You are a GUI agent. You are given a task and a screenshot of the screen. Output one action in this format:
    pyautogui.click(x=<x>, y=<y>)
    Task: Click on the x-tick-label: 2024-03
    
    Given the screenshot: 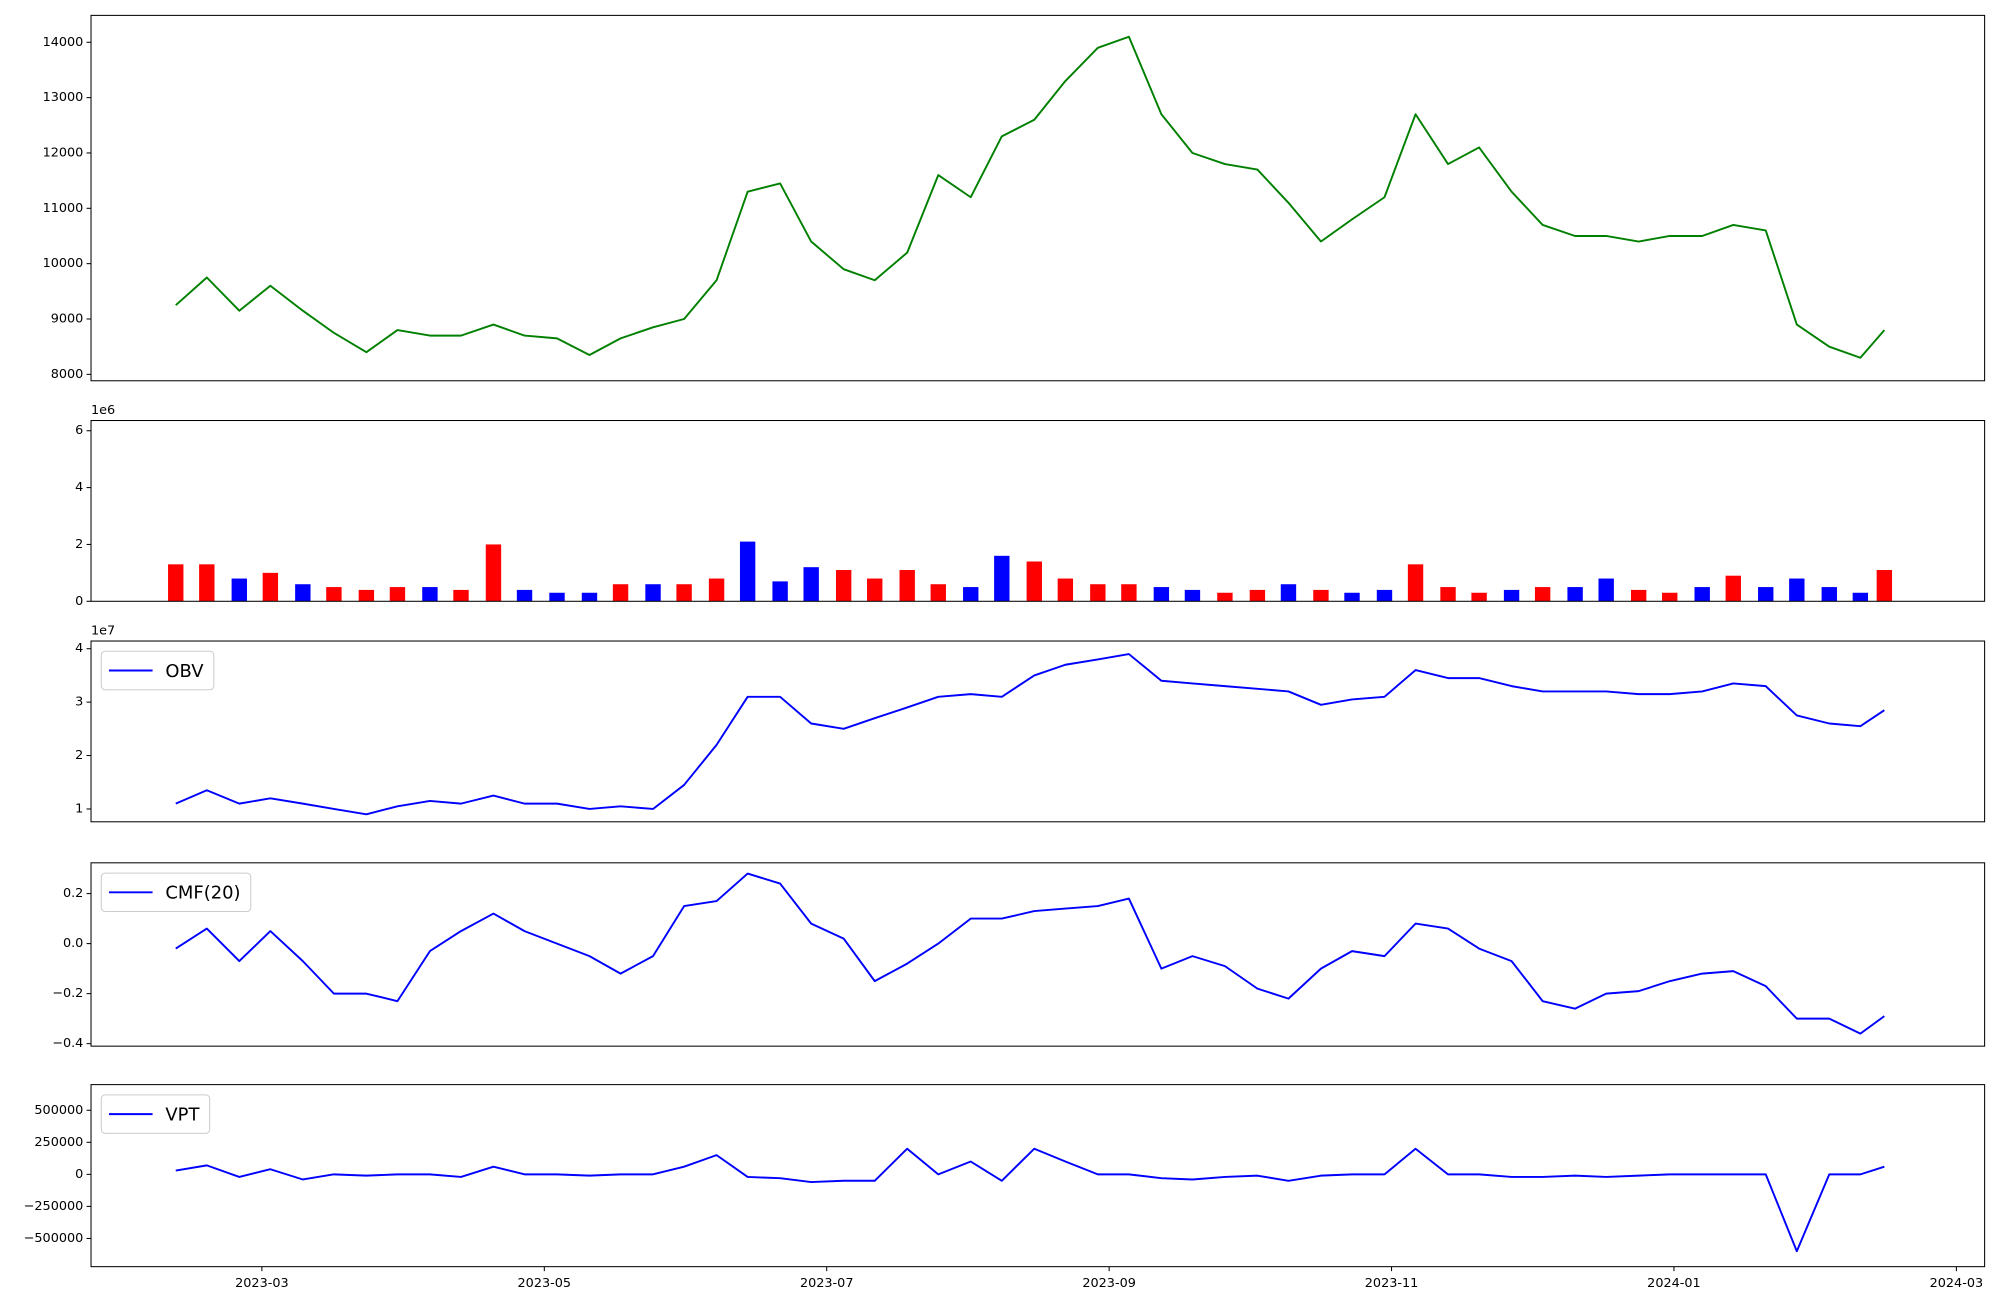 What is the action you would take?
    pyautogui.click(x=1957, y=1283)
    